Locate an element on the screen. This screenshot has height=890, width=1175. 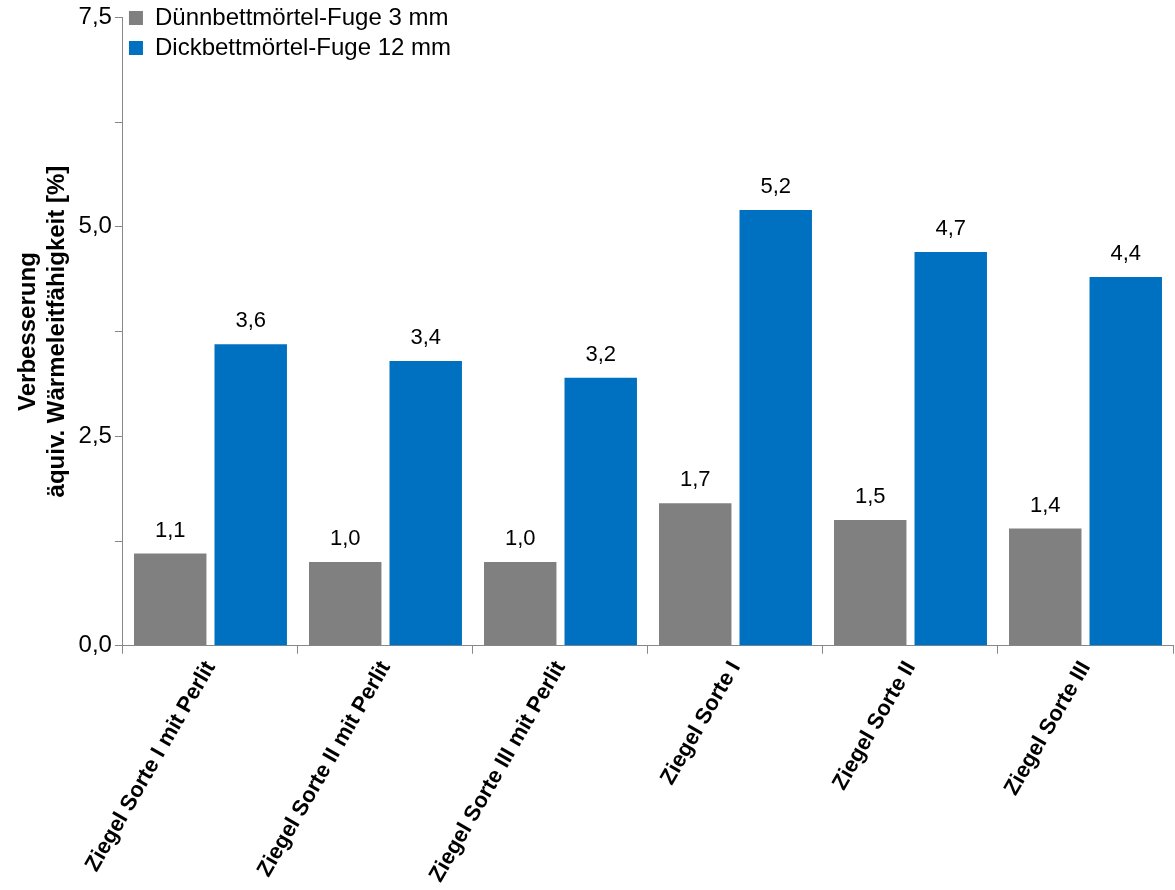
y-tick-label: 0,0 is located at coordinates (95, 644).